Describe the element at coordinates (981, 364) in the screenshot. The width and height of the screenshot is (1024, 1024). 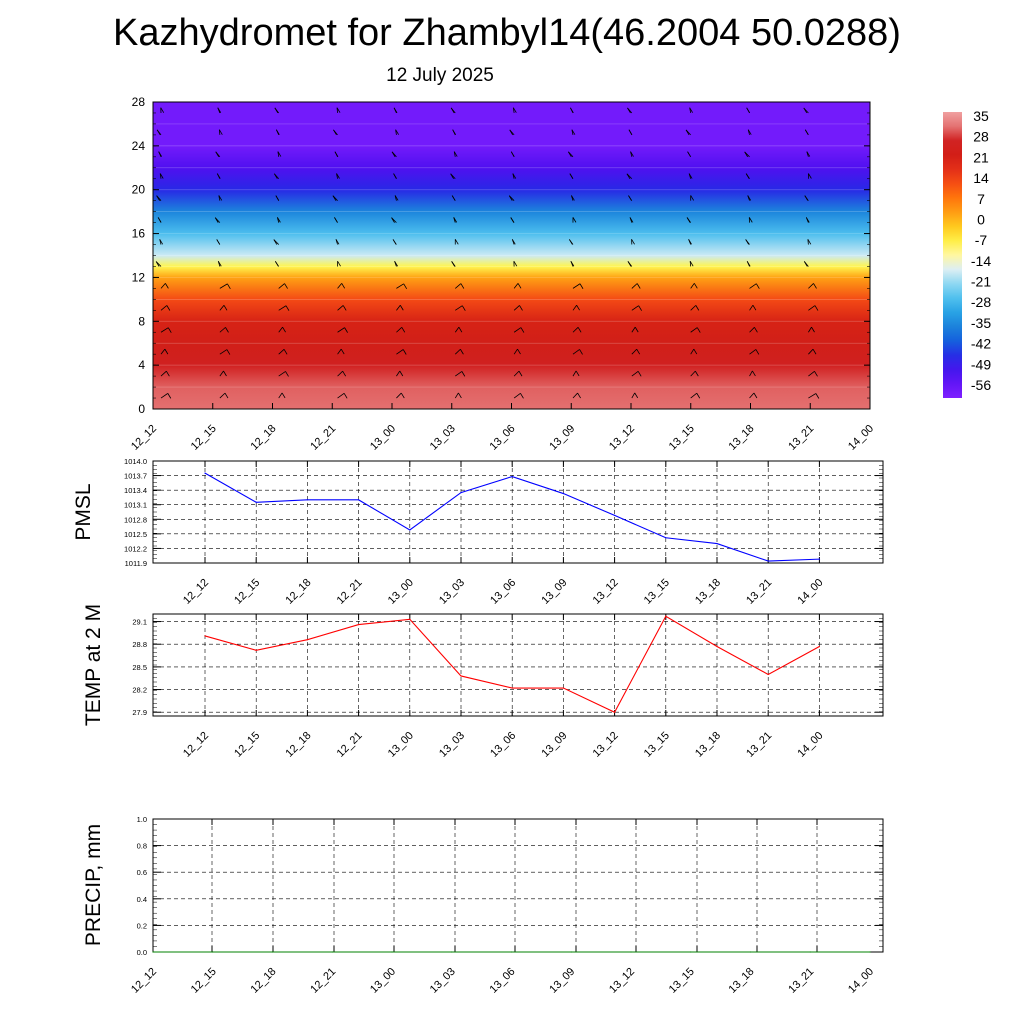
I see `colorbar-label: -49` at that location.